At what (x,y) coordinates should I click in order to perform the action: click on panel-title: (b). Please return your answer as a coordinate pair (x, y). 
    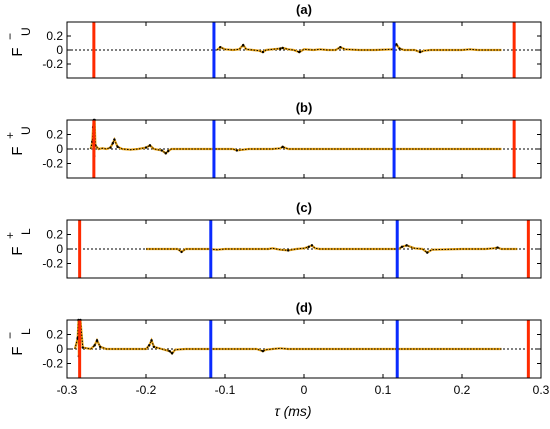
    Looking at the image, I should click on (304, 107).